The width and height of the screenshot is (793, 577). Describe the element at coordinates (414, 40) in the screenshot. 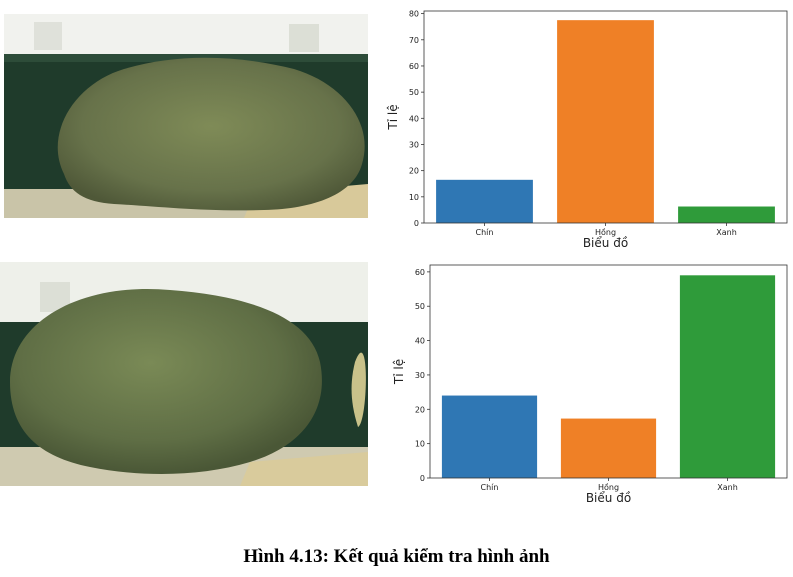

I see `y-tick-label: 70` at that location.